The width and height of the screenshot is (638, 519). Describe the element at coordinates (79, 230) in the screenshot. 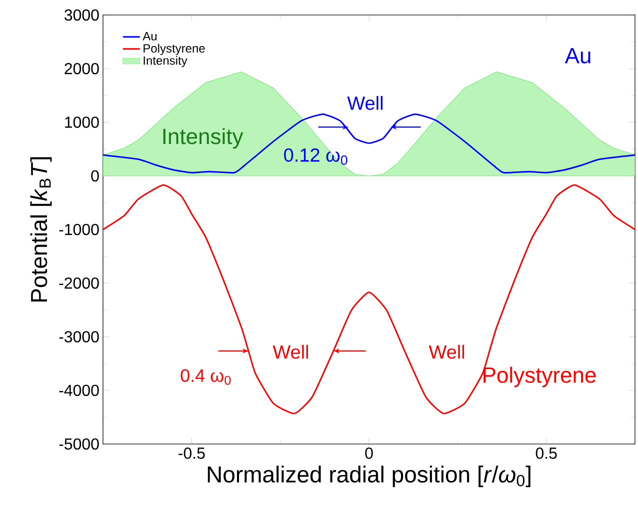

I see `y-tick-label: -1000` at that location.